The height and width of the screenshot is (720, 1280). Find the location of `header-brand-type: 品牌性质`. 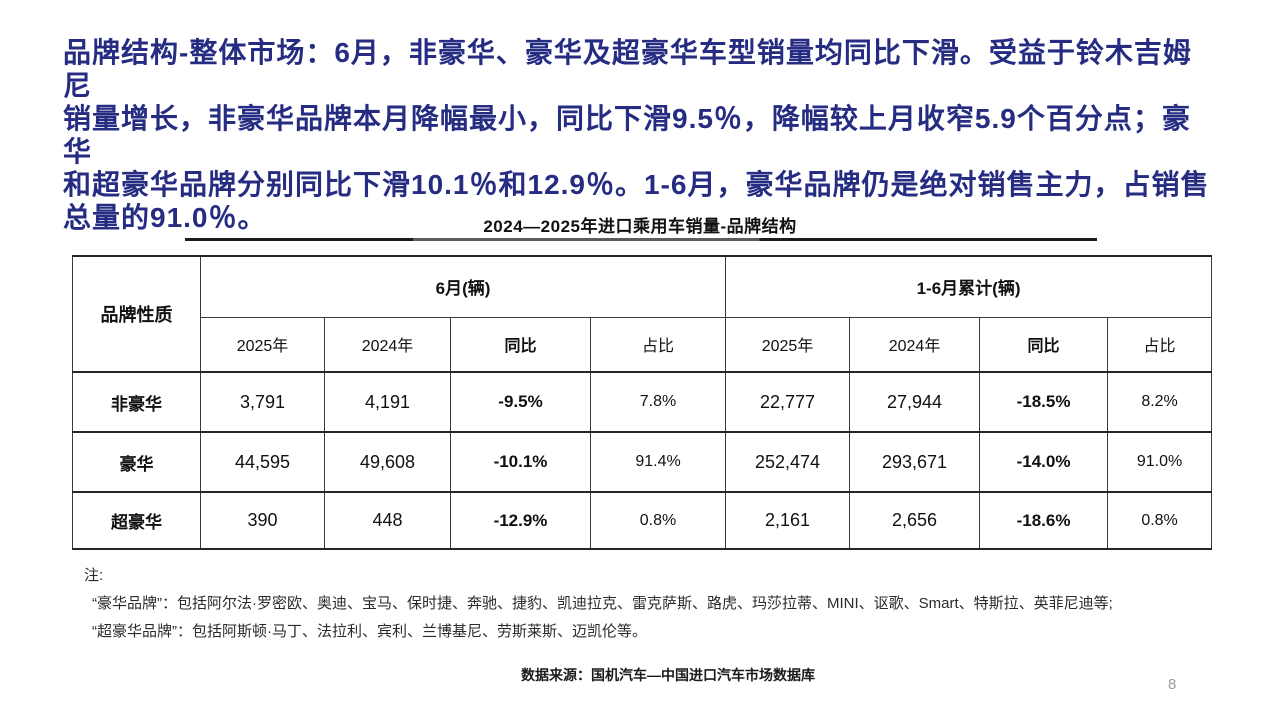

header-brand-type: 品牌性质 is located at coordinates (136, 314).